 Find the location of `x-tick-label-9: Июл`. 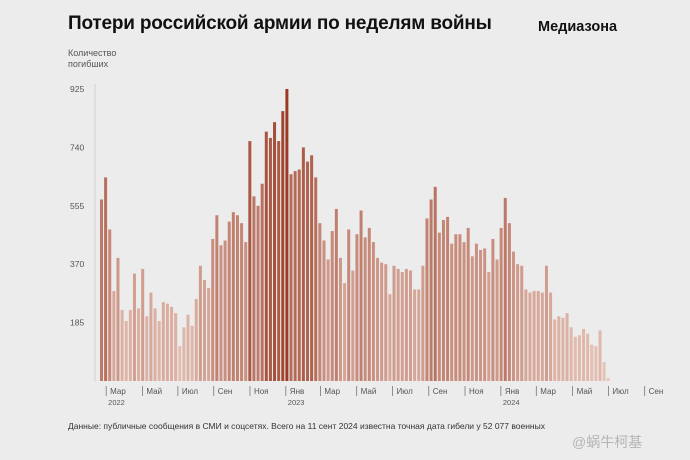

x-tick-label-9: Июл is located at coordinates (405, 391).